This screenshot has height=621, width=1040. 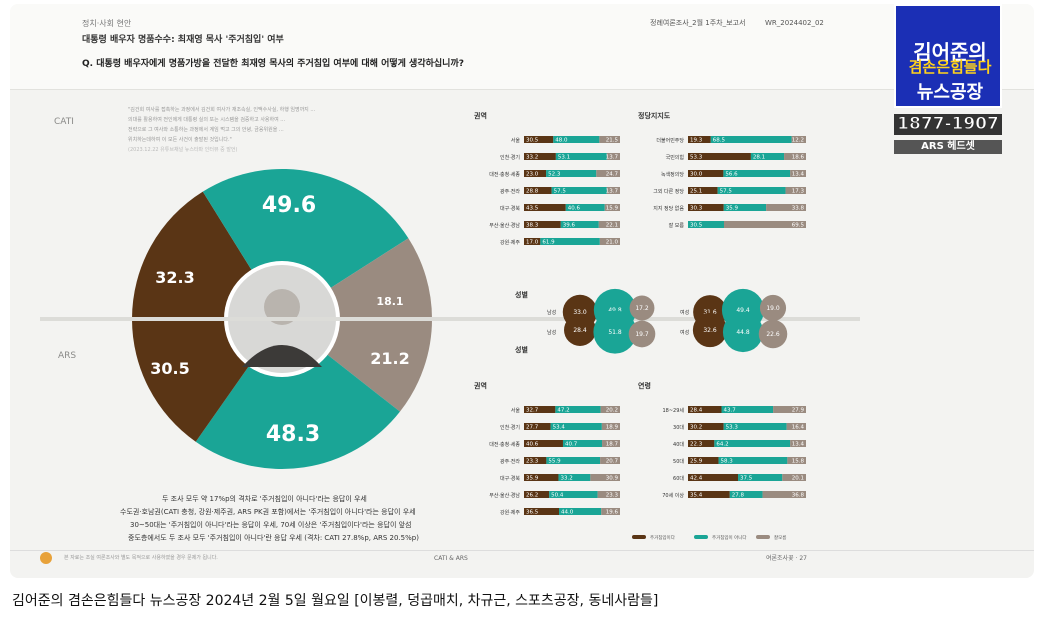 I want to click on gender-value: 44.8, so click(x=743, y=332).